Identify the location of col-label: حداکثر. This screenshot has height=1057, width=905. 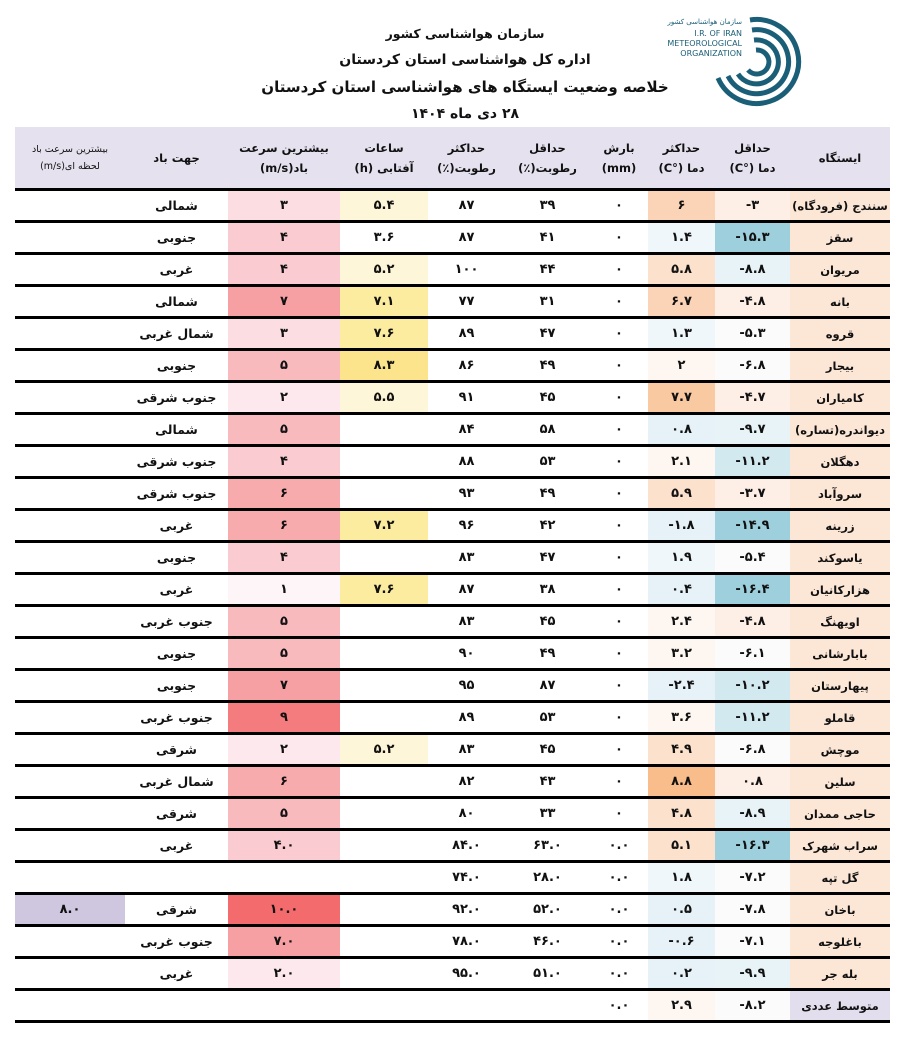
(466, 147).